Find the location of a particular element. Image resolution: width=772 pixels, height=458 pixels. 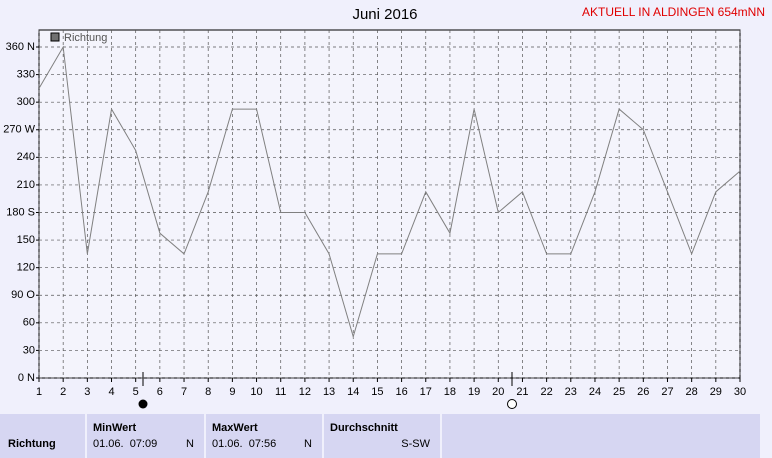

y-tick-label: 30 is located at coordinates (29, 350).